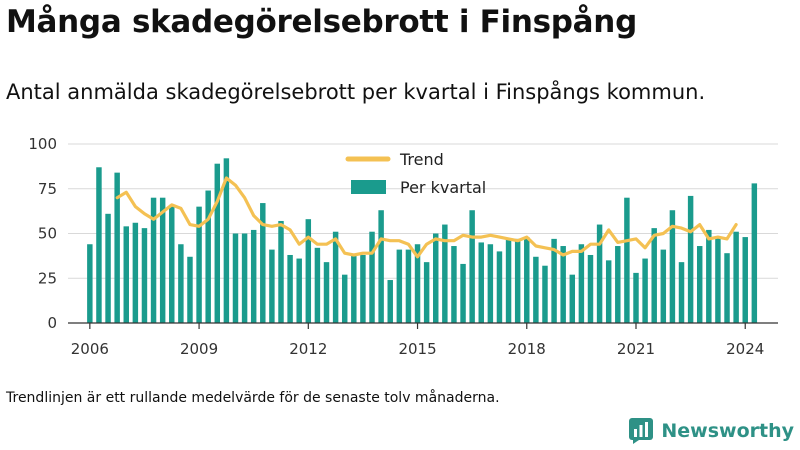 Image resolution: width=800 pixels, height=450 pixels. Describe the element at coordinates (443, 187) in the screenshot. I see `legend-bar-label: Per kvartal` at that location.